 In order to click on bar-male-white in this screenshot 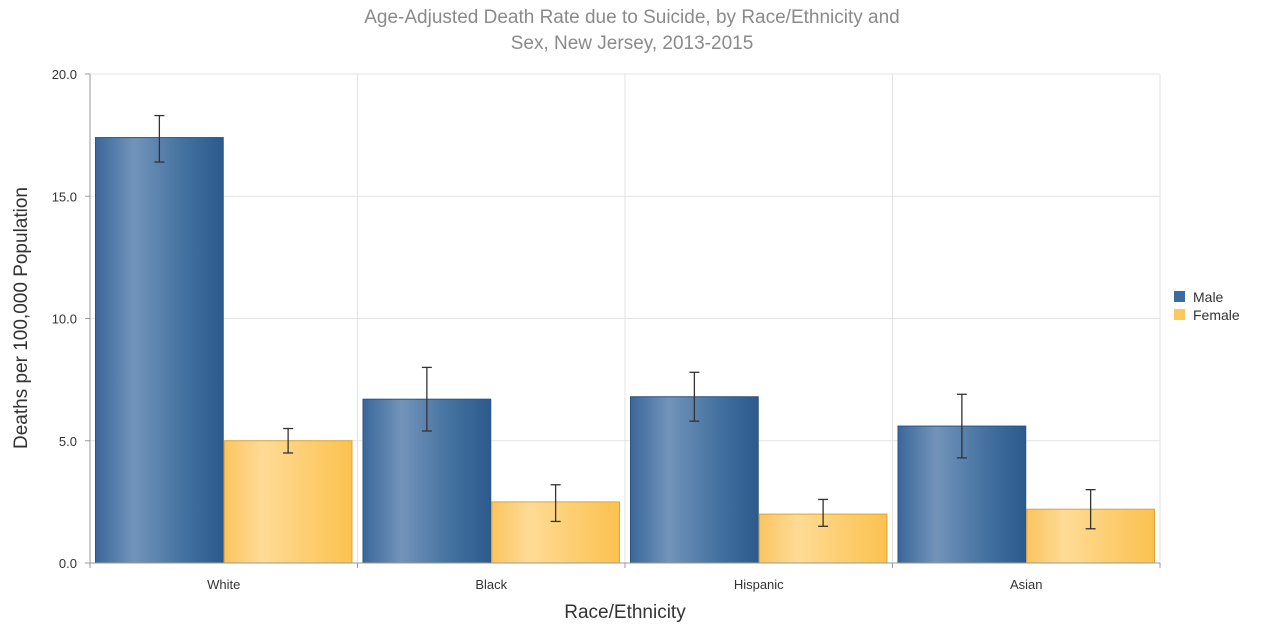, I will do `click(159, 350)`.